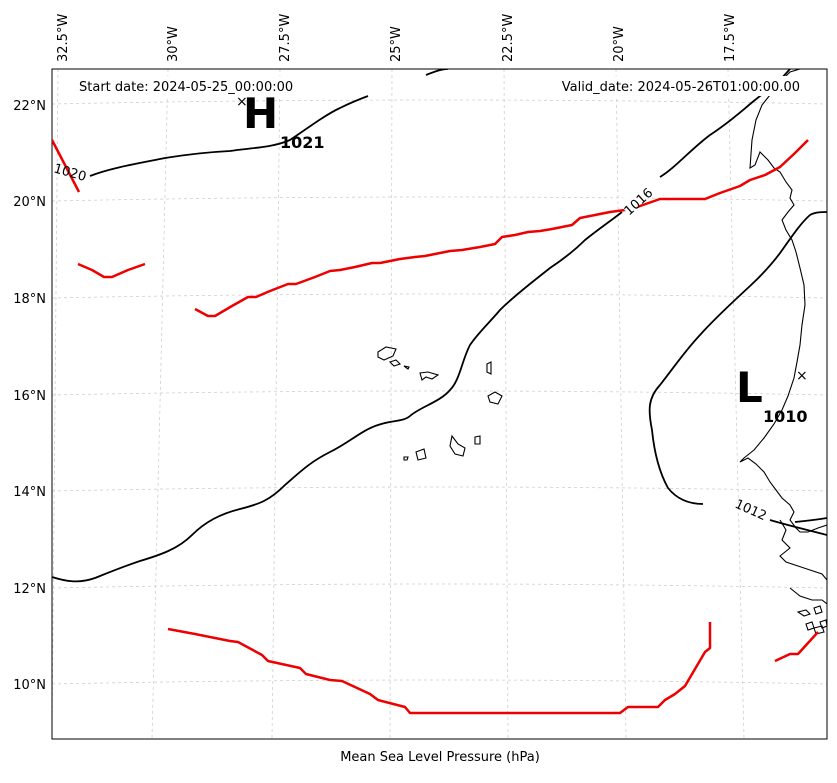 The height and width of the screenshot is (783, 837). I want to click on high-pressure-center: × H 1021, so click(280, 120).